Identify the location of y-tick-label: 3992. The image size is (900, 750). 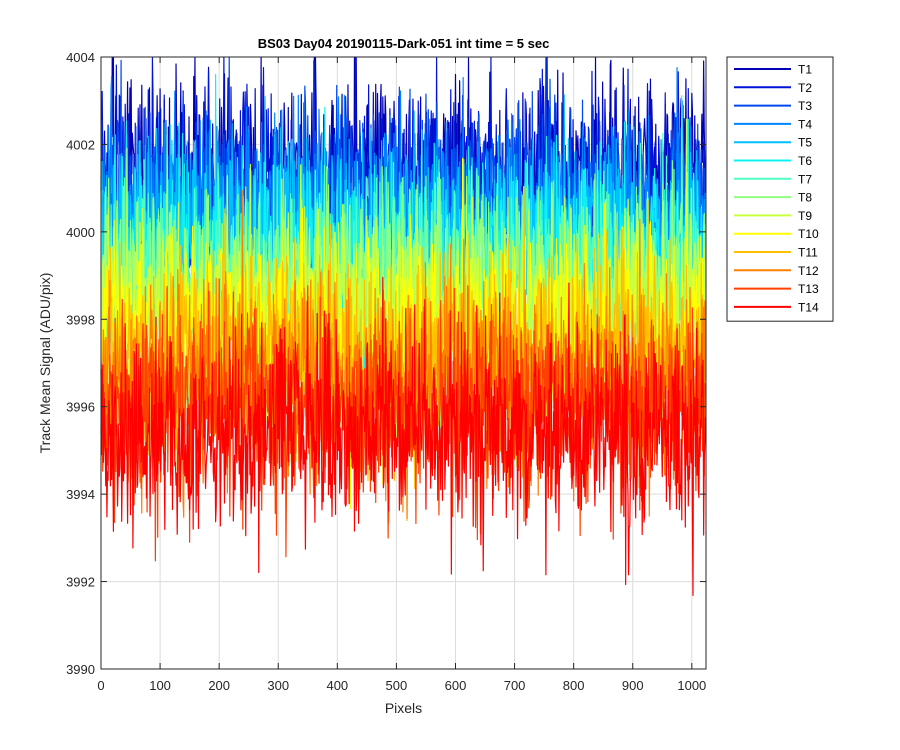
(80, 582).